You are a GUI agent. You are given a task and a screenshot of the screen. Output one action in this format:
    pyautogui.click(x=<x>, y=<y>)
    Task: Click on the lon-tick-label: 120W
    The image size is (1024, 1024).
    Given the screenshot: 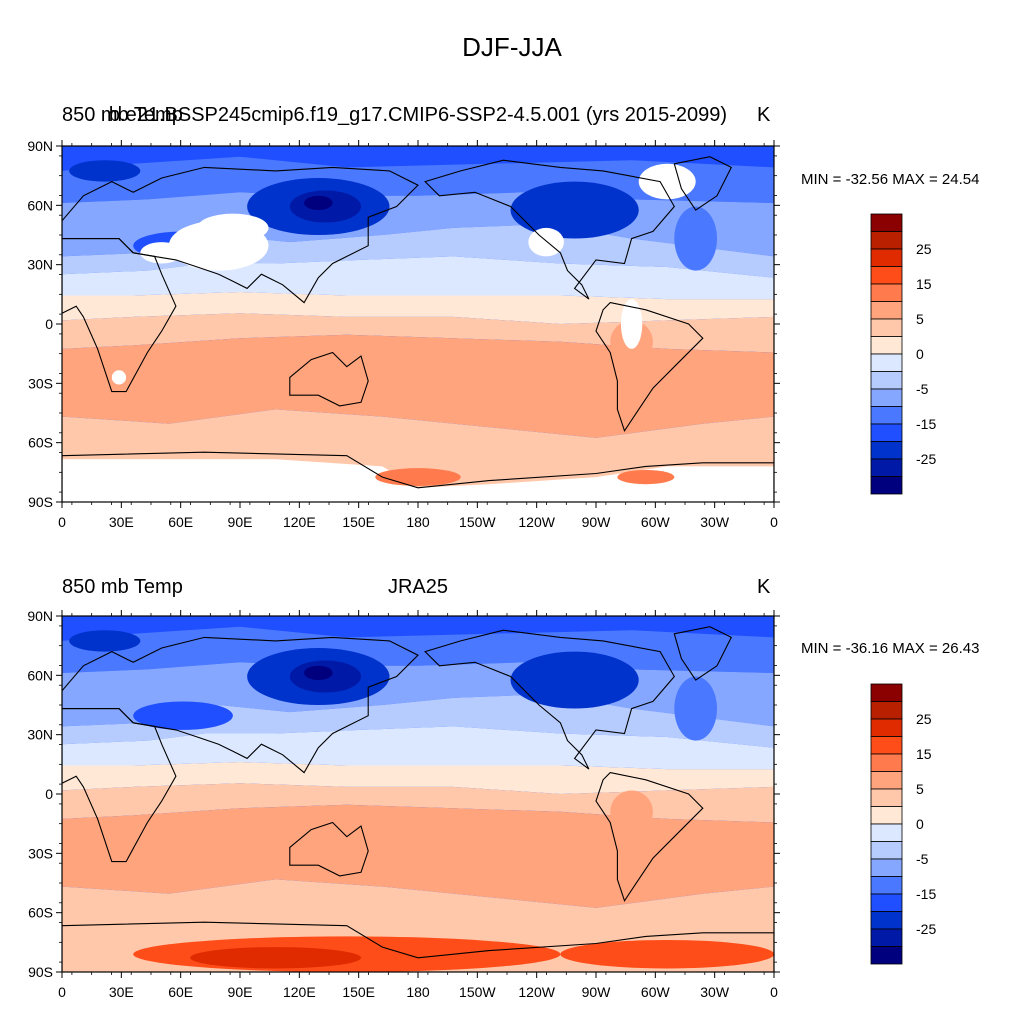 What is the action you would take?
    pyautogui.click(x=536, y=522)
    